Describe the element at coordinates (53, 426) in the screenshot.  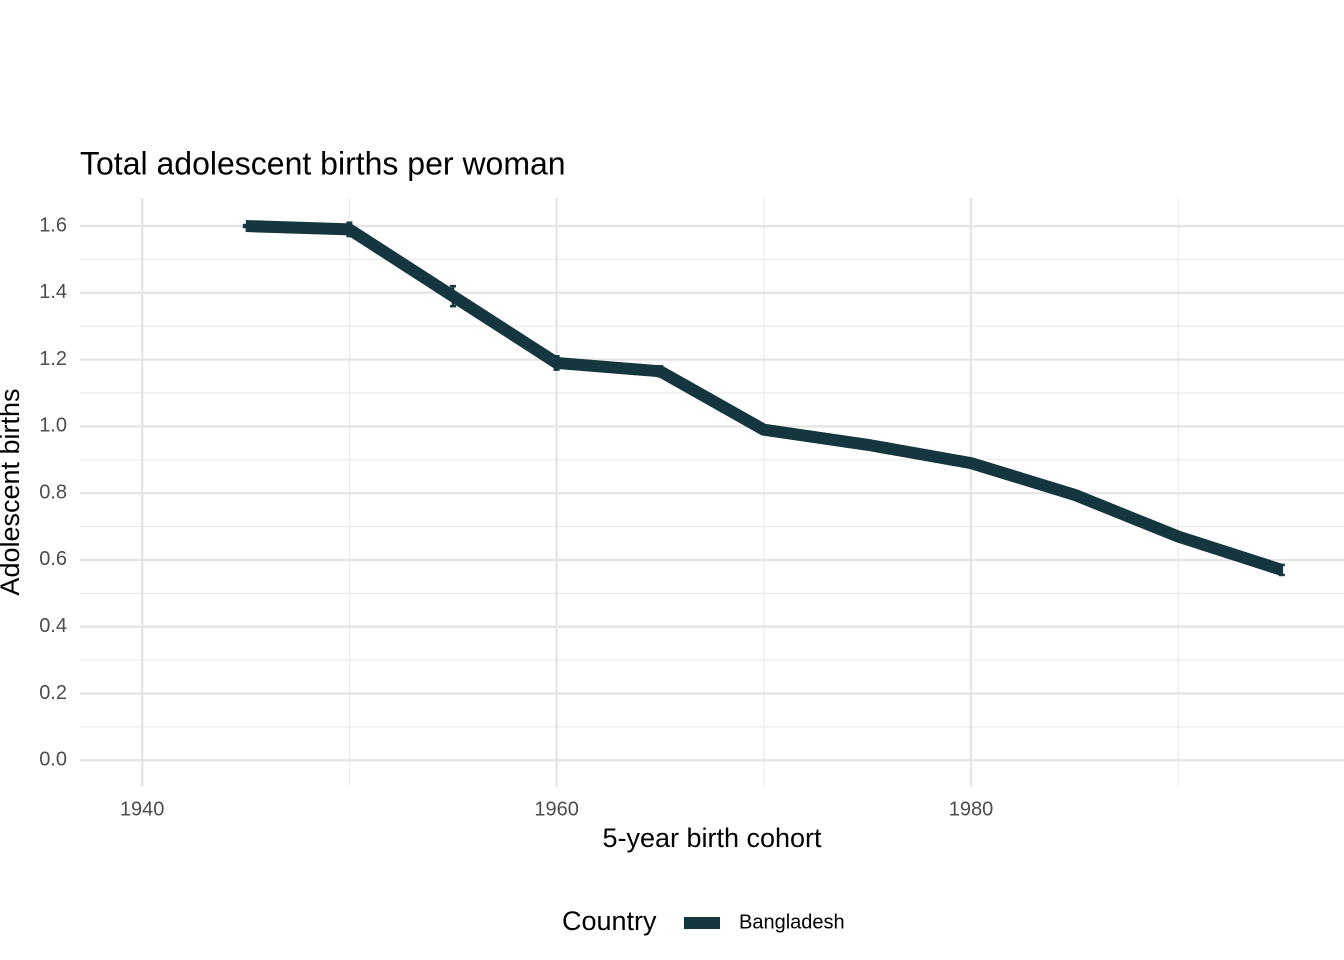
I see `y-tick-label: 1.0` at that location.